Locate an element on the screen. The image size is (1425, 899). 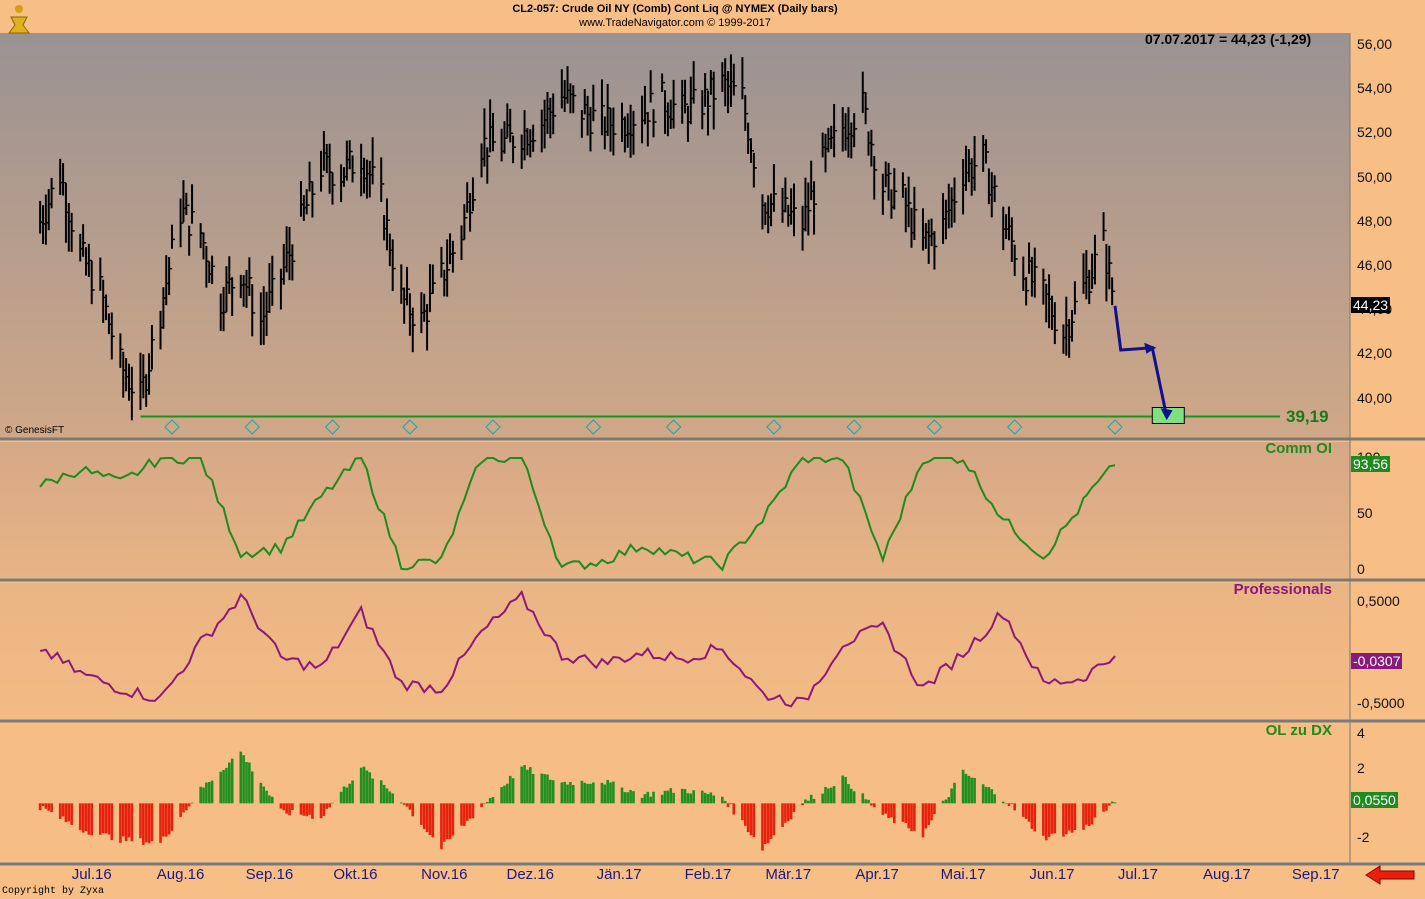
comm-oi-line is located at coordinates (577, 514).